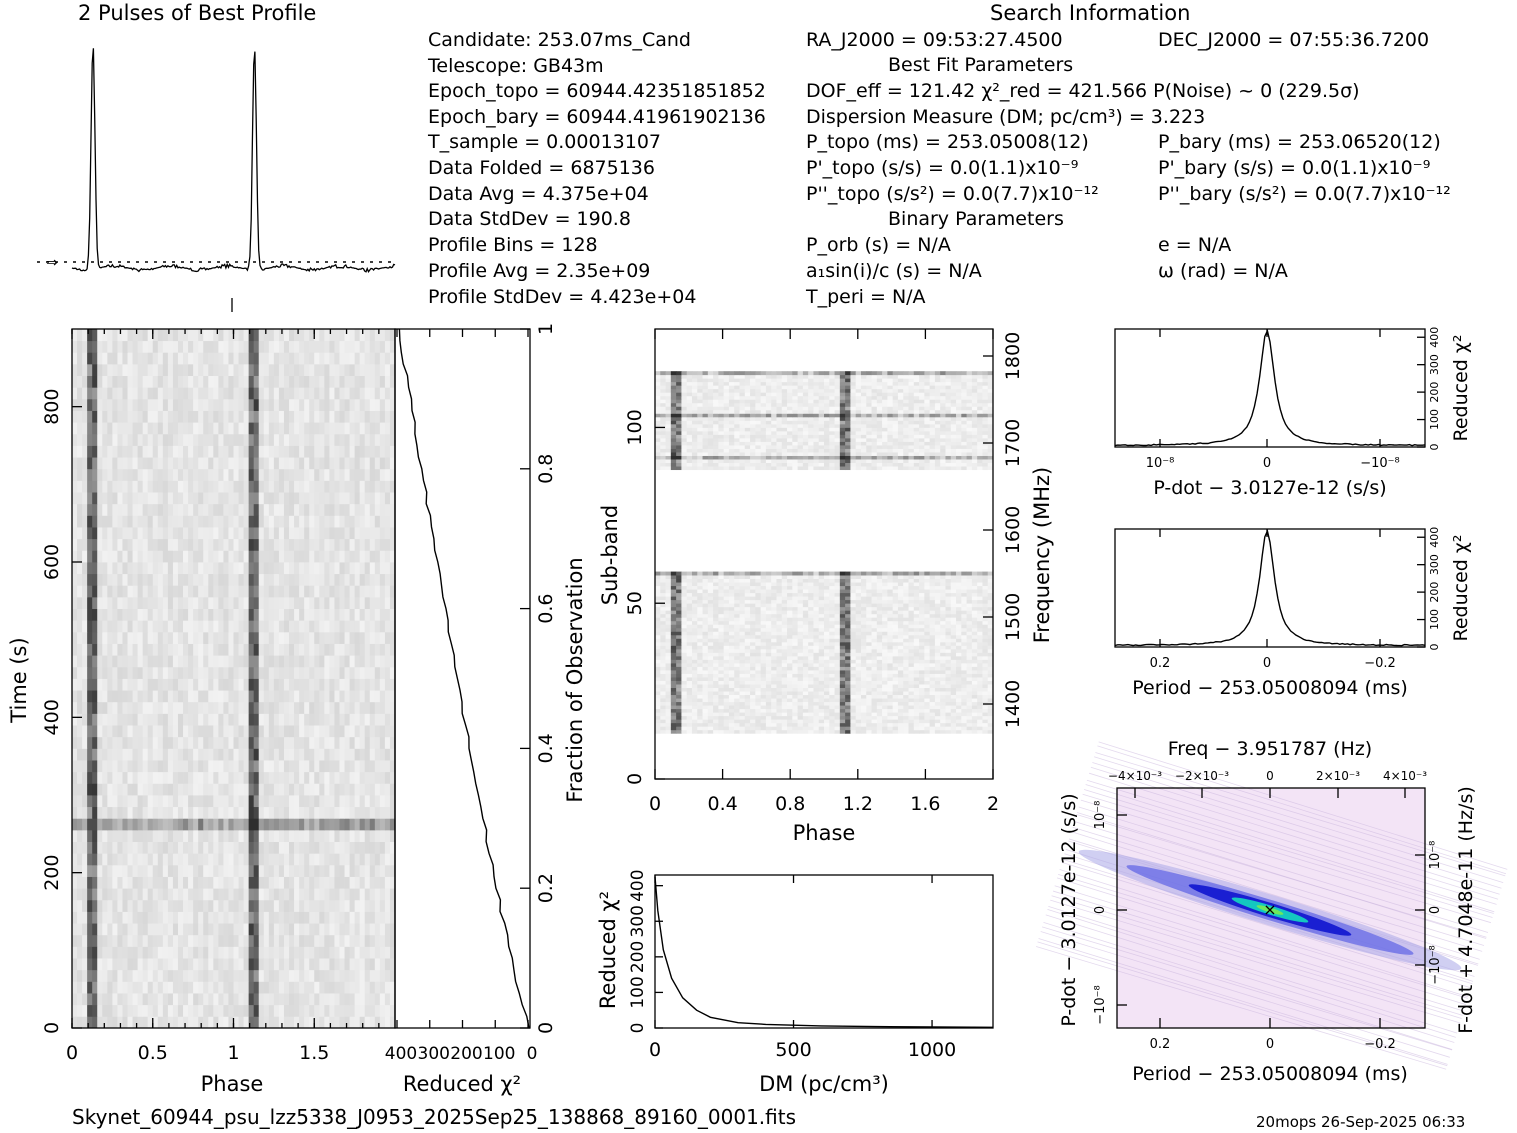  What do you see at coordinates (234, 679) in the screenshot?
I see `time-phase-heatmap` at bounding box center [234, 679].